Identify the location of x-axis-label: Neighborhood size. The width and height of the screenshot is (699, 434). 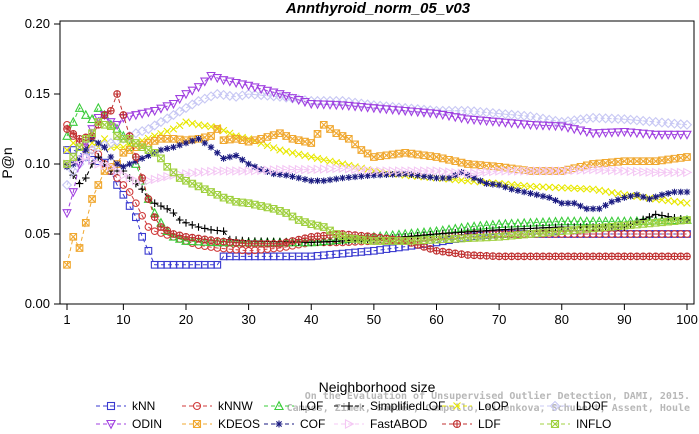
(377, 387).